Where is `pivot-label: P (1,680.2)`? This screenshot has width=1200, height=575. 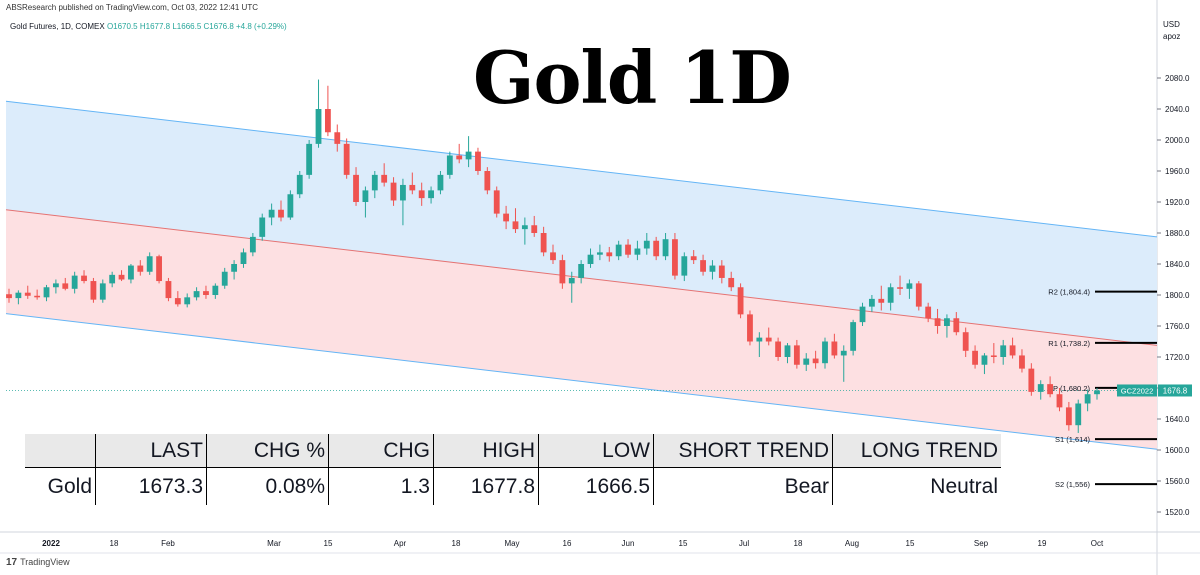
pivot-label: P (1,680.2) is located at coordinates (1071, 388).